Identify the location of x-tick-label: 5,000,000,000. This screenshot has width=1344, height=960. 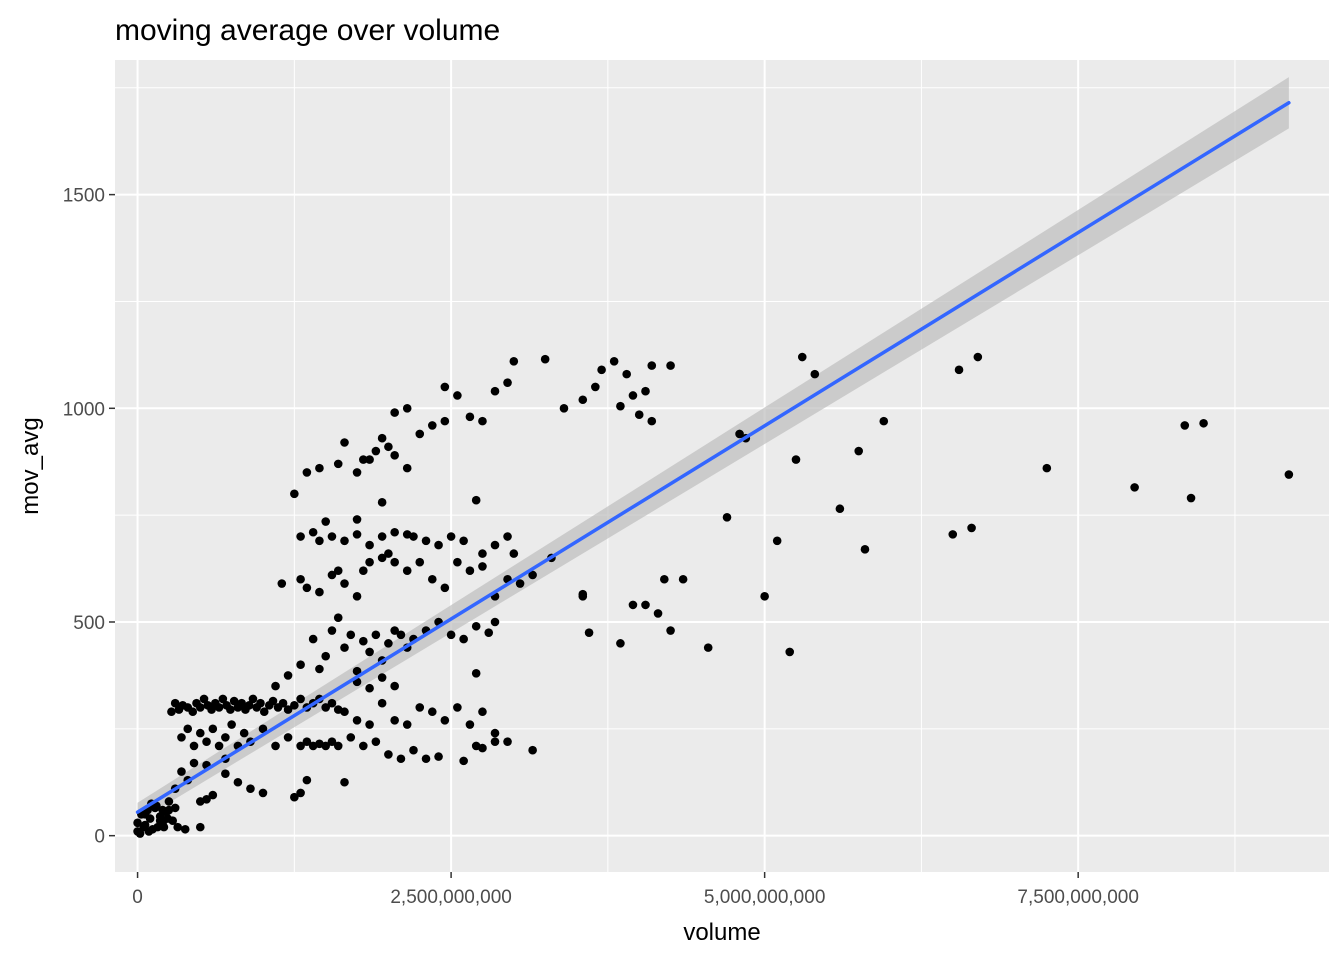
(765, 897).